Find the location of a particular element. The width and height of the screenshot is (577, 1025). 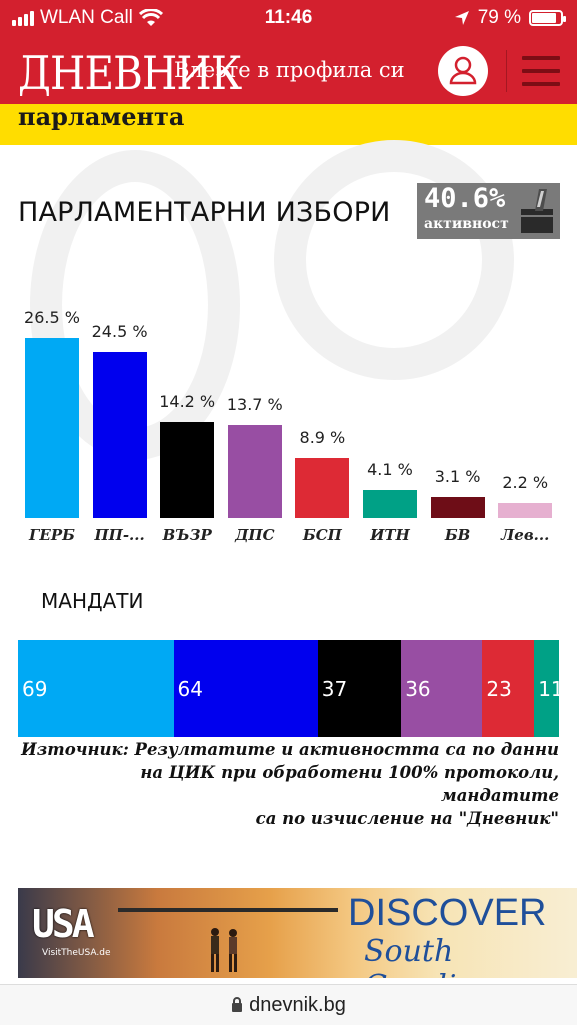

category-label: БВ is located at coordinates (457, 535).